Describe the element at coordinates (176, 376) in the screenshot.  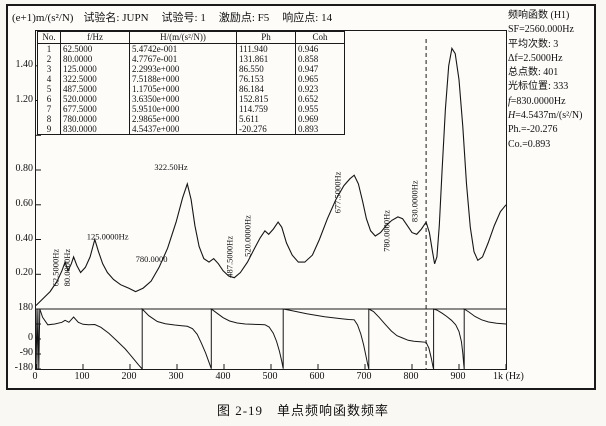
I see `x-tick-label: 300` at that location.